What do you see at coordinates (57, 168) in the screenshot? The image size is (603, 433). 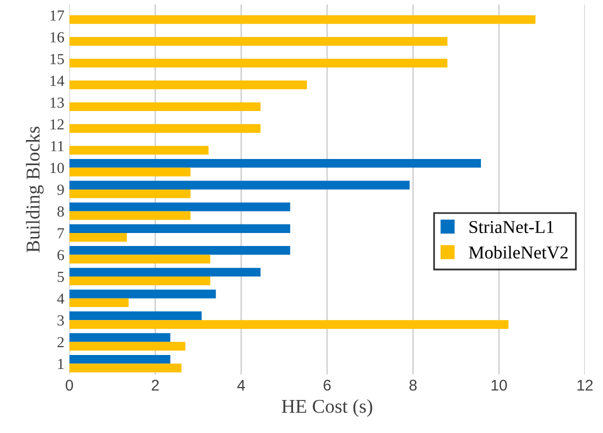 I see `y-tick-label: 10` at bounding box center [57, 168].